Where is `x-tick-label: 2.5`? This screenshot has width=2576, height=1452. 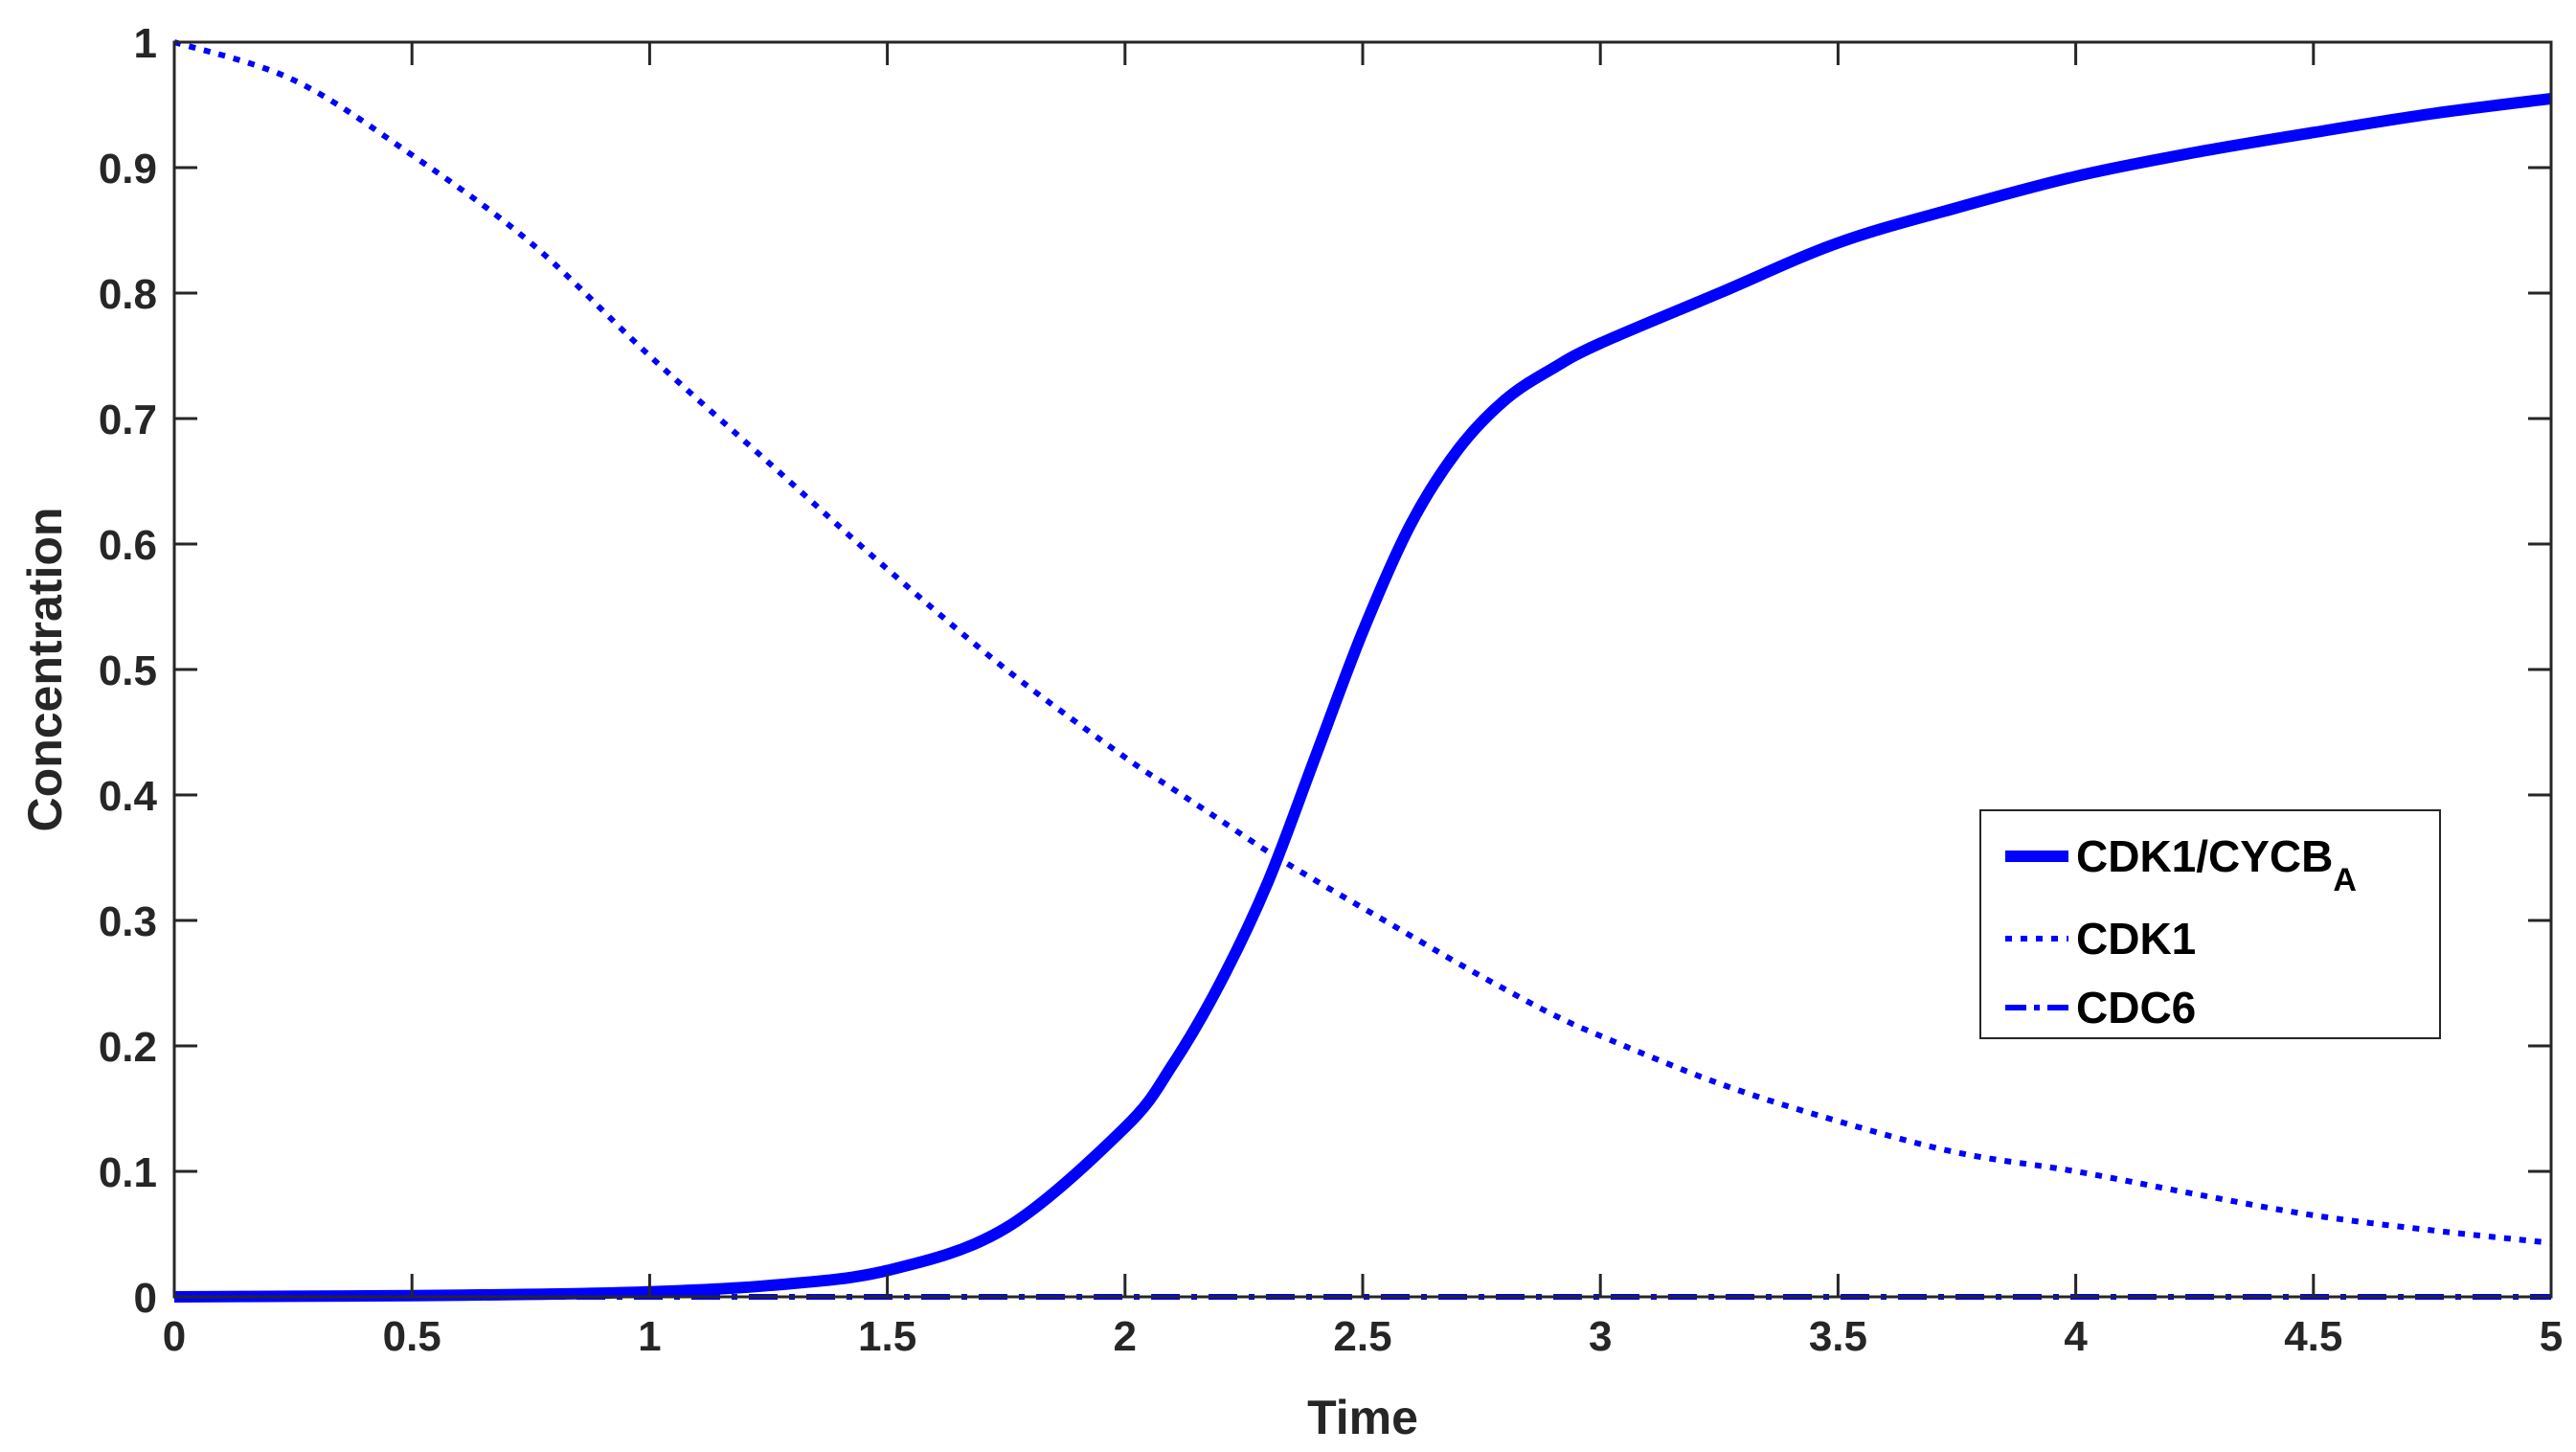 x-tick-label: 2.5 is located at coordinates (1362, 1336).